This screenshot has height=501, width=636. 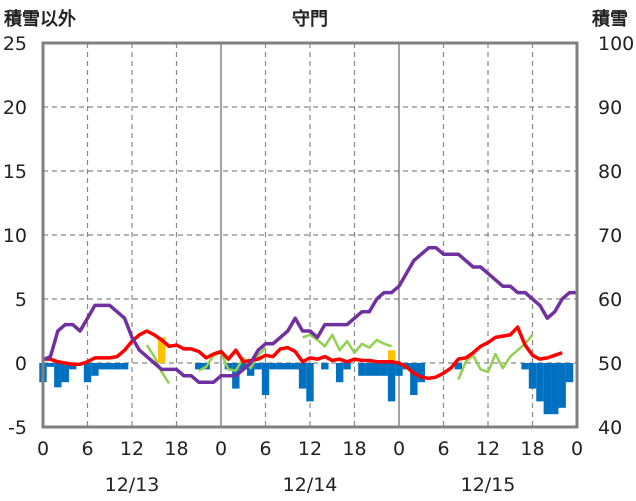 I want to click on red-series-line, so click(x=303, y=353).